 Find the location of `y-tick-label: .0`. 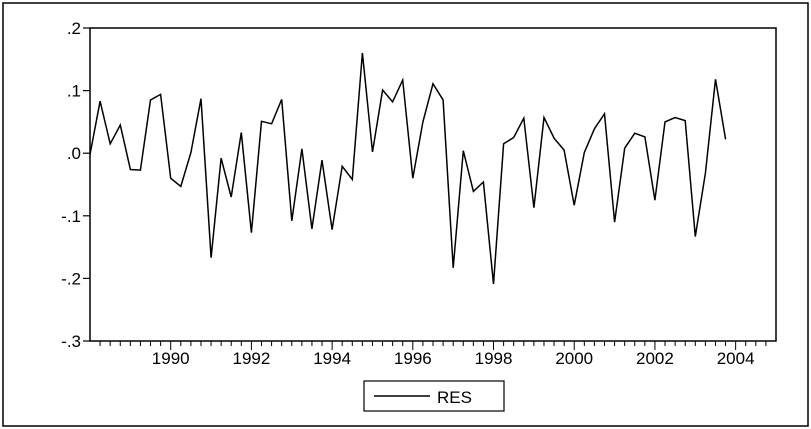

y-tick-label: .0 is located at coordinates (74, 153).